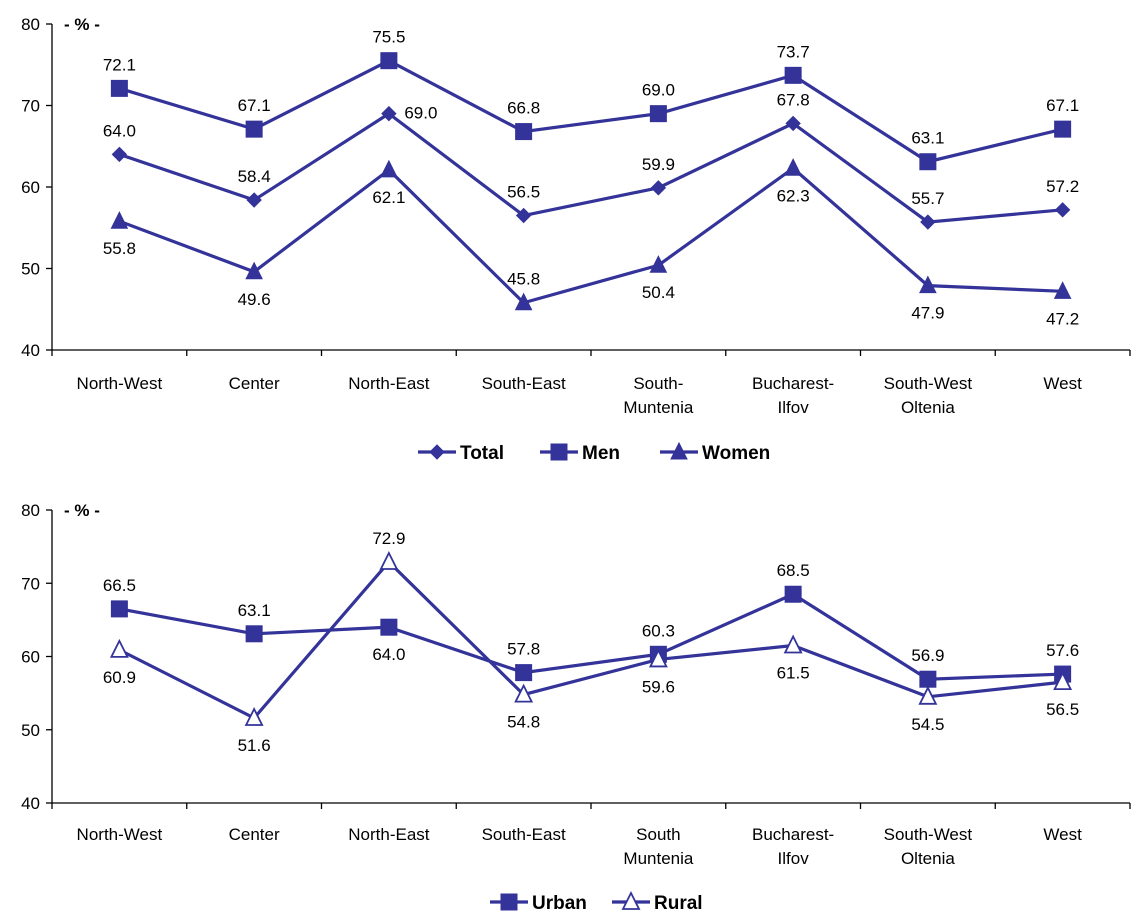 Image resolution: width=1137 pixels, height=913 pixels. I want to click on data-label: 63.1, so click(254, 610).